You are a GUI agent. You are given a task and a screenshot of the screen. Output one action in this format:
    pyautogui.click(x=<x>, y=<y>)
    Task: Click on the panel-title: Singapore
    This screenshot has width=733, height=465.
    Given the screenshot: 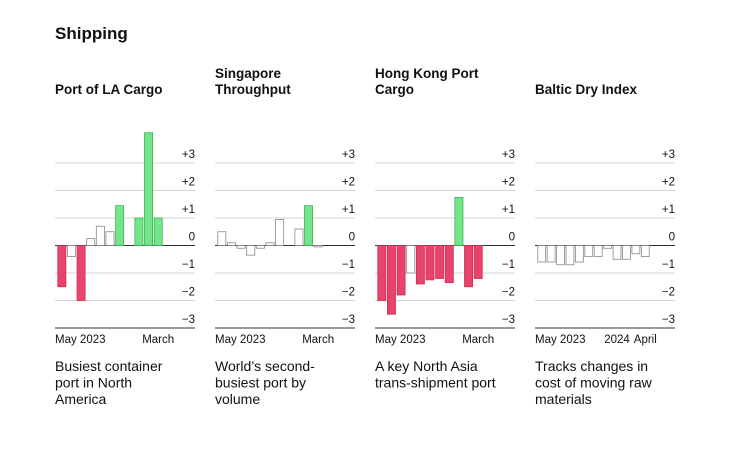 What is the action you would take?
    pyautogui.click(x=248, y=73)
    